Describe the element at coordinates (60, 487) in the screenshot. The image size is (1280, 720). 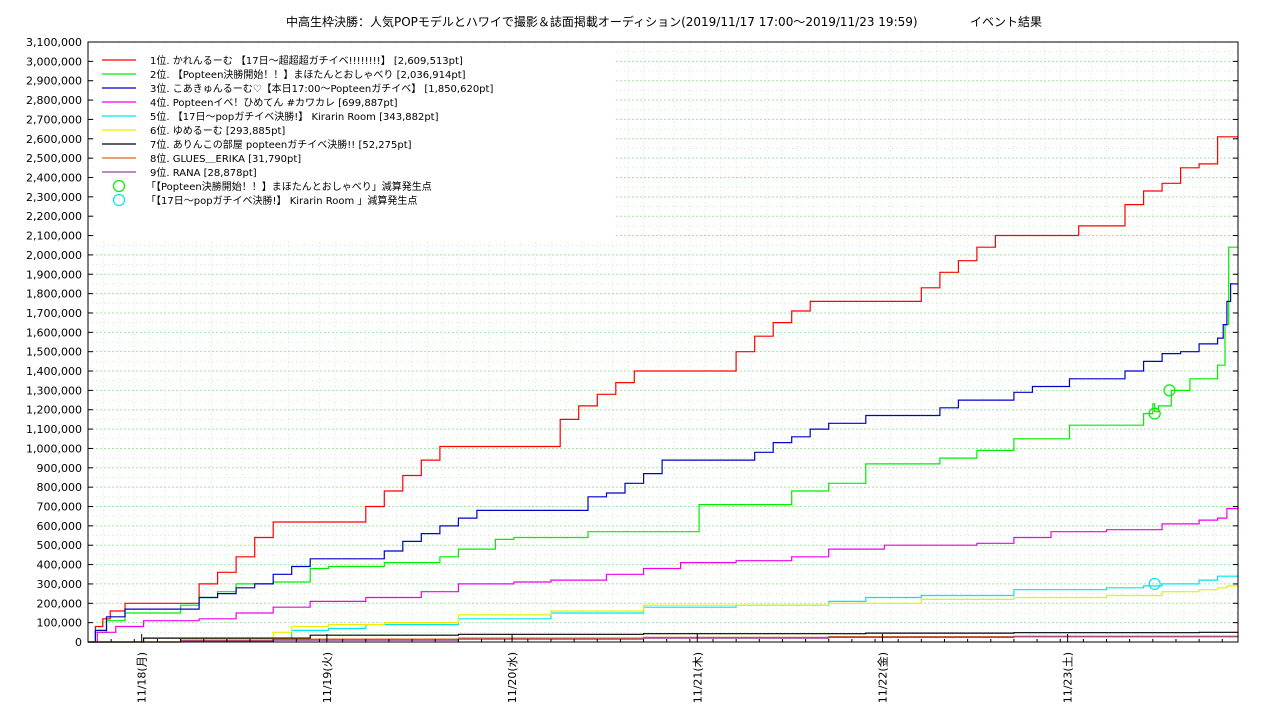
I see `y-tick-label: 800,000` at that location.